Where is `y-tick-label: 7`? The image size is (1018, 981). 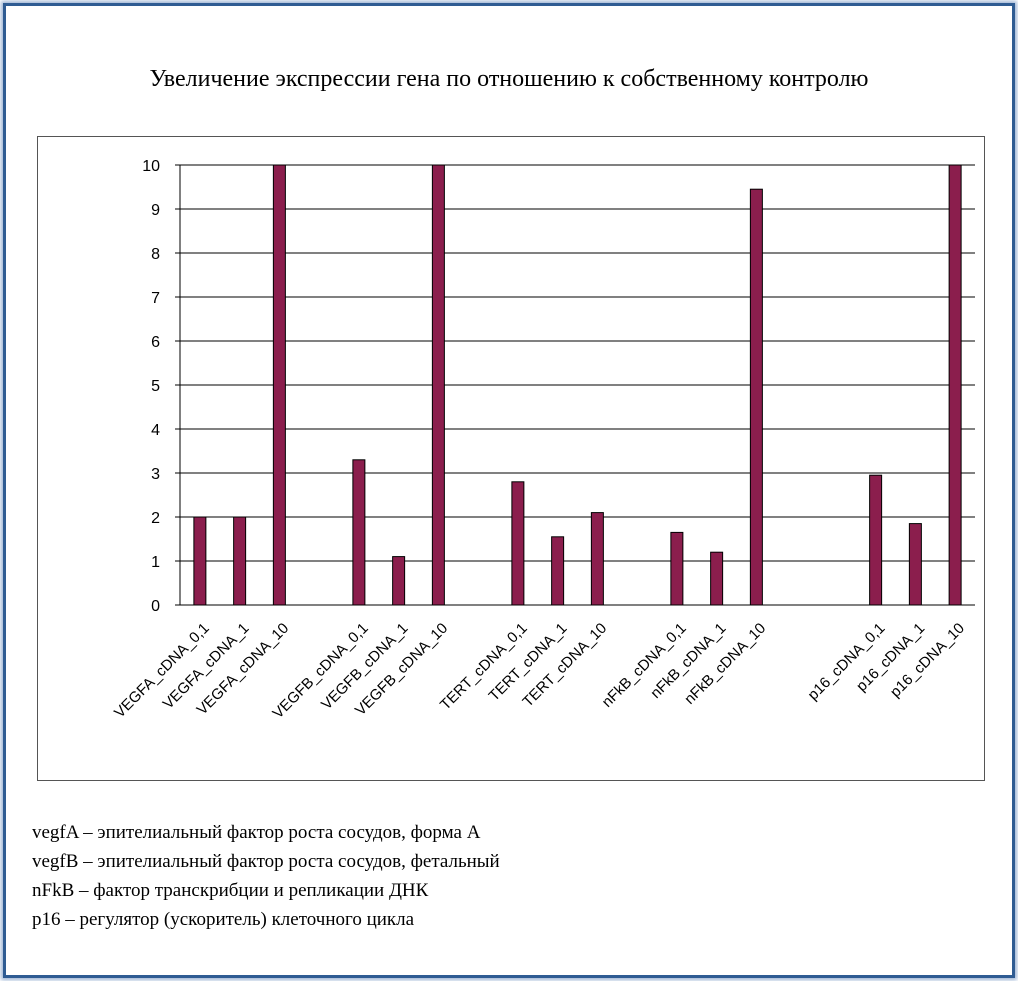 y-tick-label: 7 is located at coordinates (155, 298).